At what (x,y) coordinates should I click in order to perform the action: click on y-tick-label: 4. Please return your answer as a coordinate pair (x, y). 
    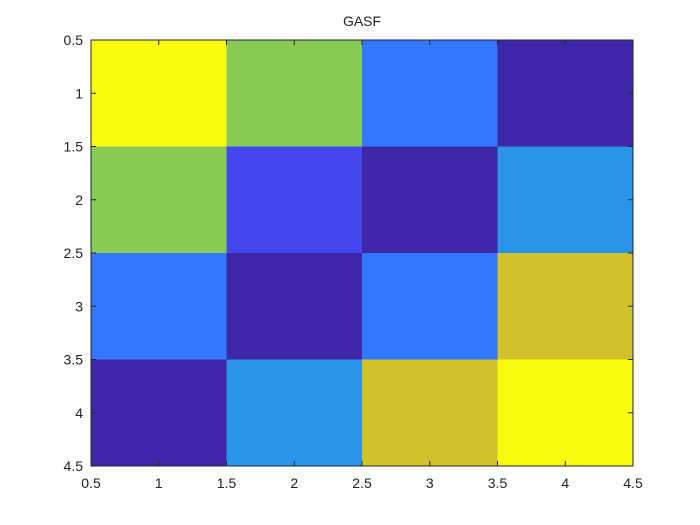
    Looking at the image, I should click on (79, 413).